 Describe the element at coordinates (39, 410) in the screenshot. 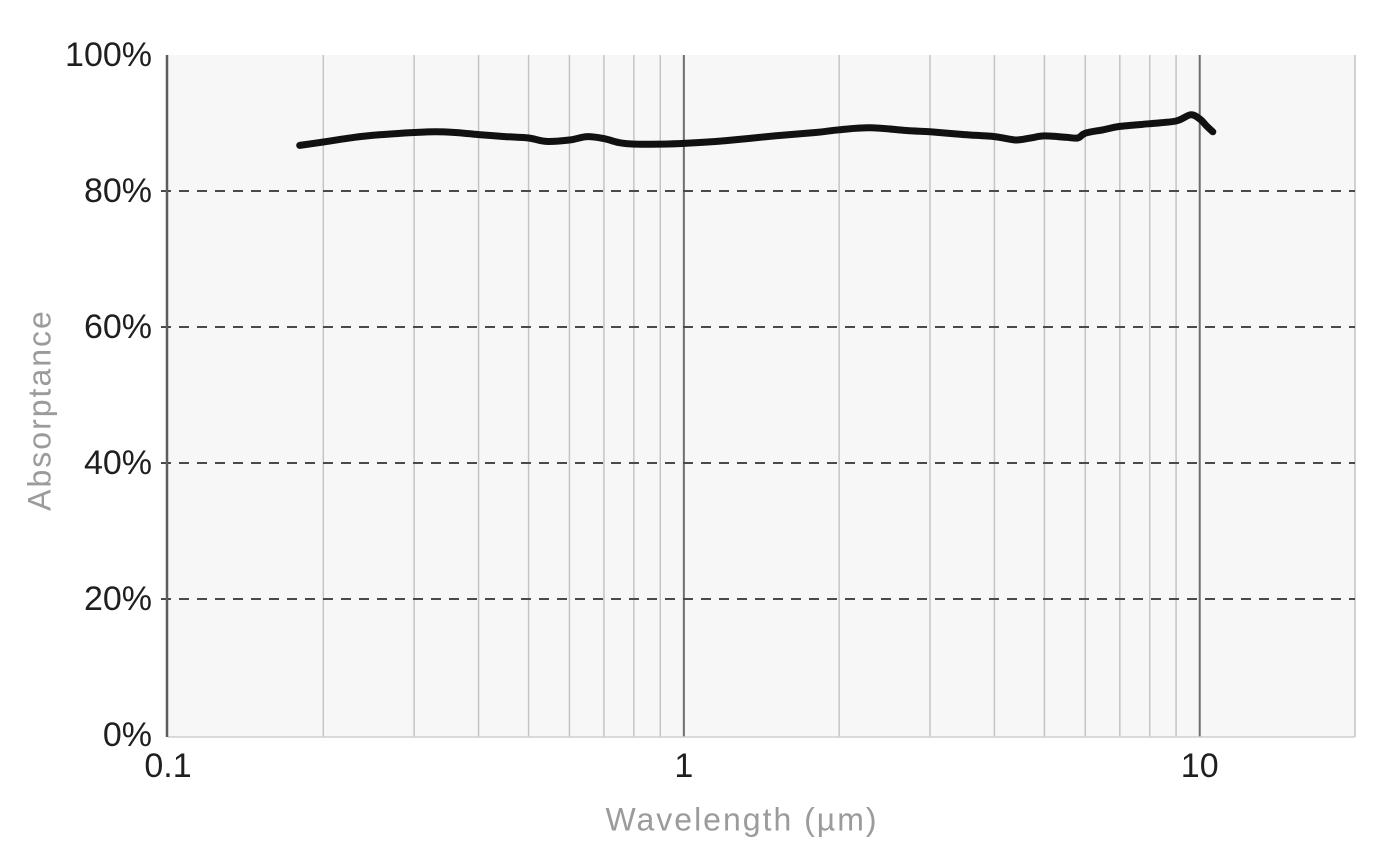

I see `y-axis-title: Absorptance` at that location.